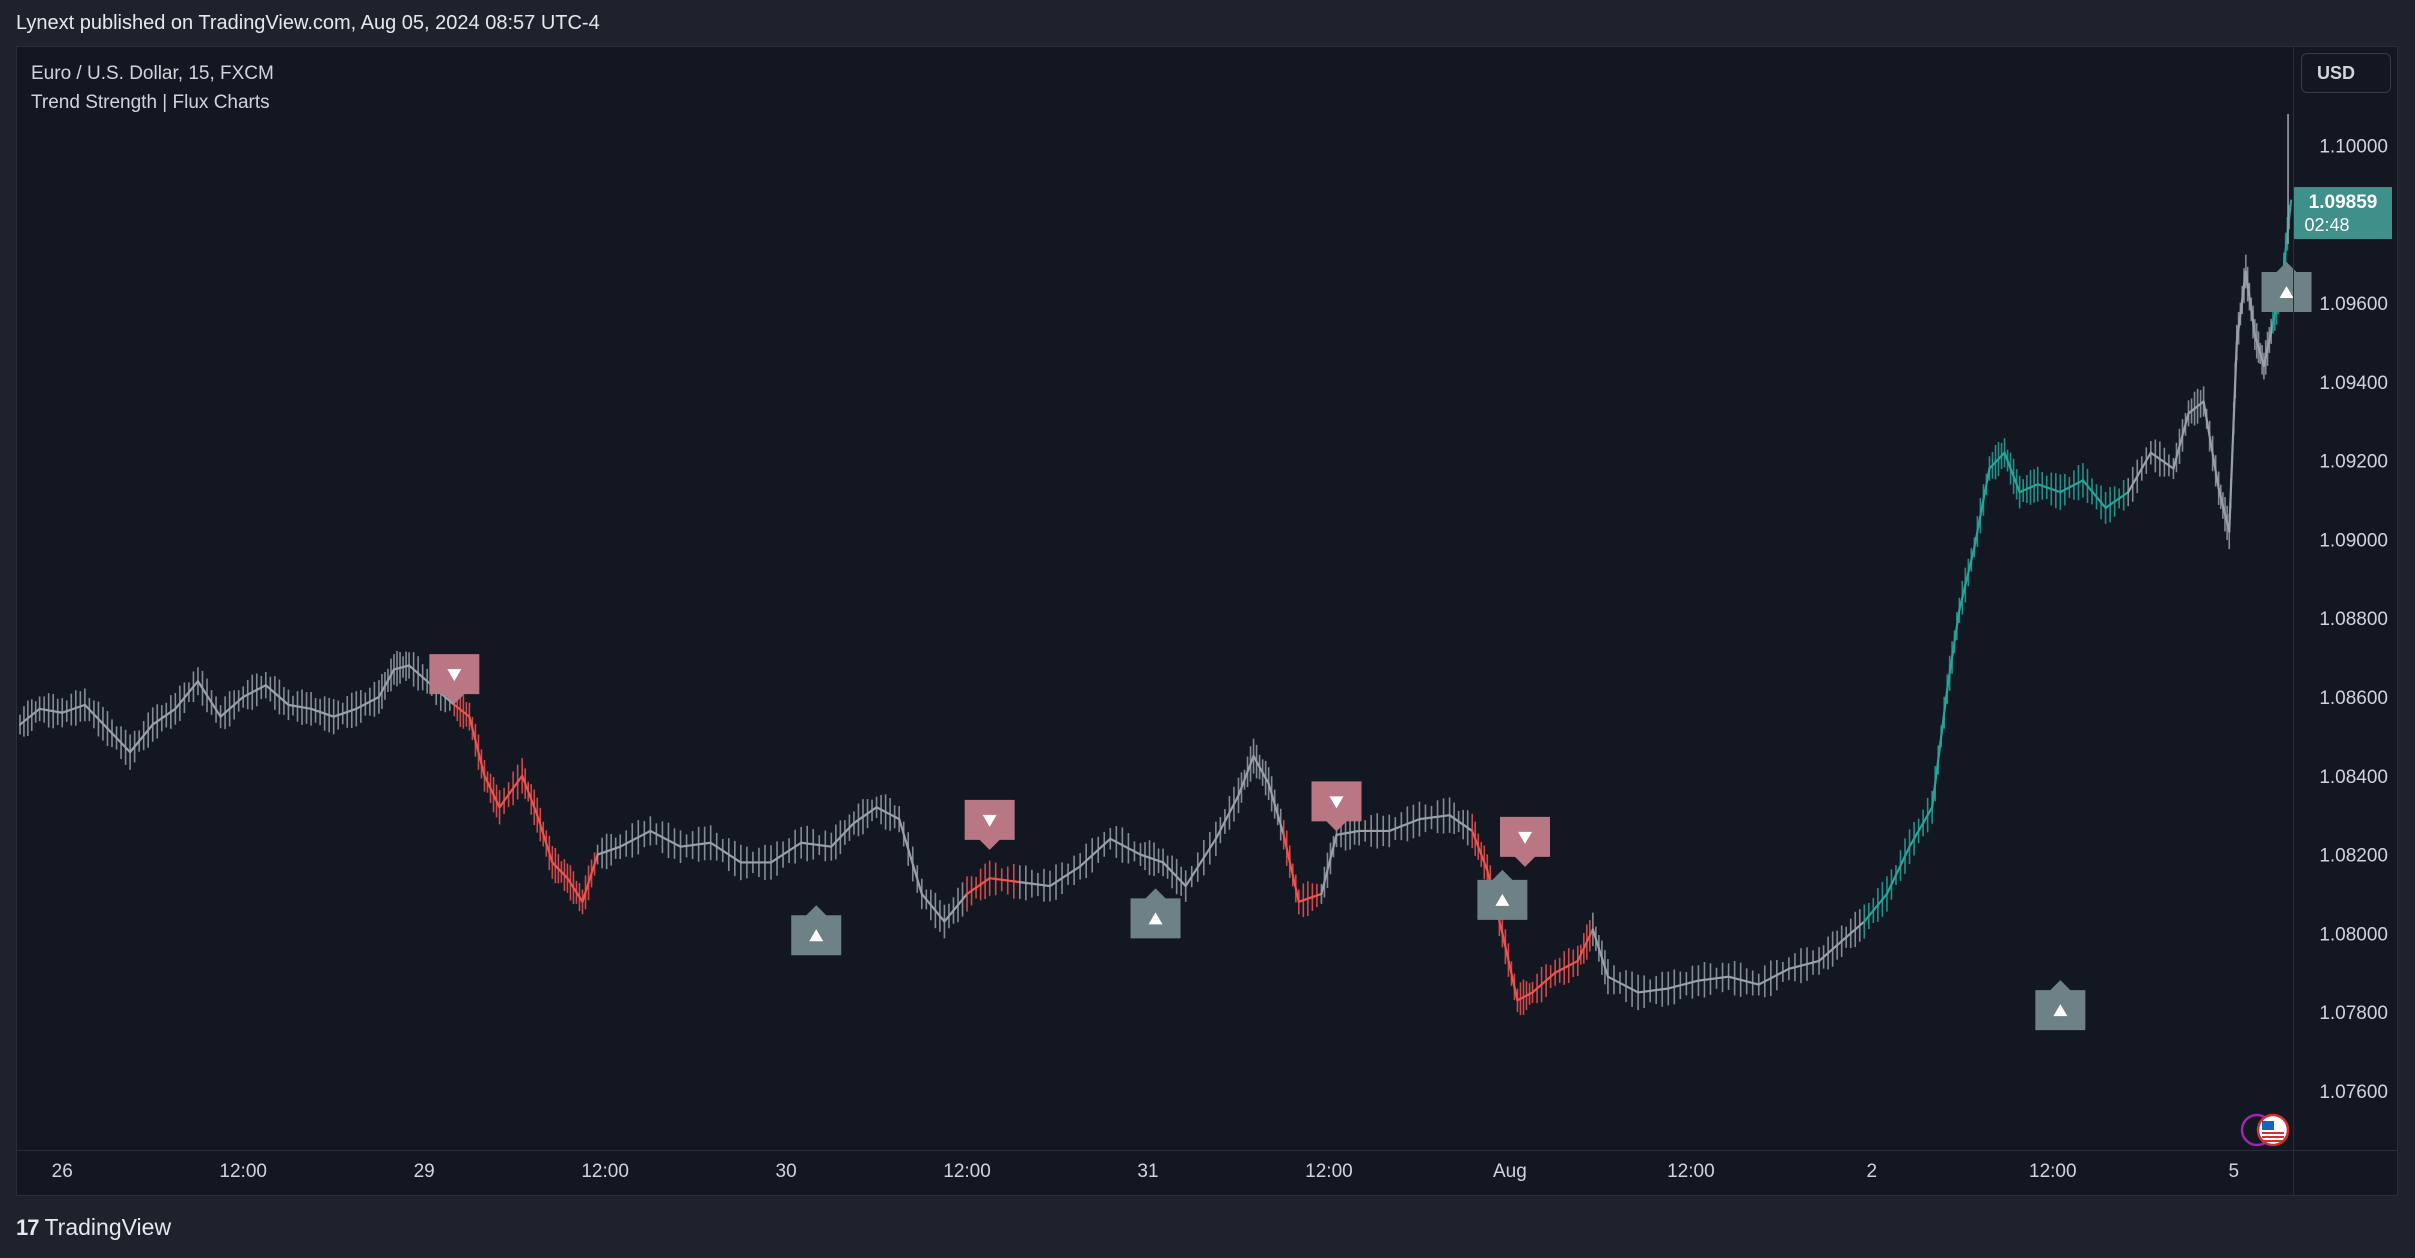 This screenshot has height=1258, width=2415. Describe the element at coordinates (2353, 934) in the screenshot. I see `y-tick-label: 1.08000` at that location.